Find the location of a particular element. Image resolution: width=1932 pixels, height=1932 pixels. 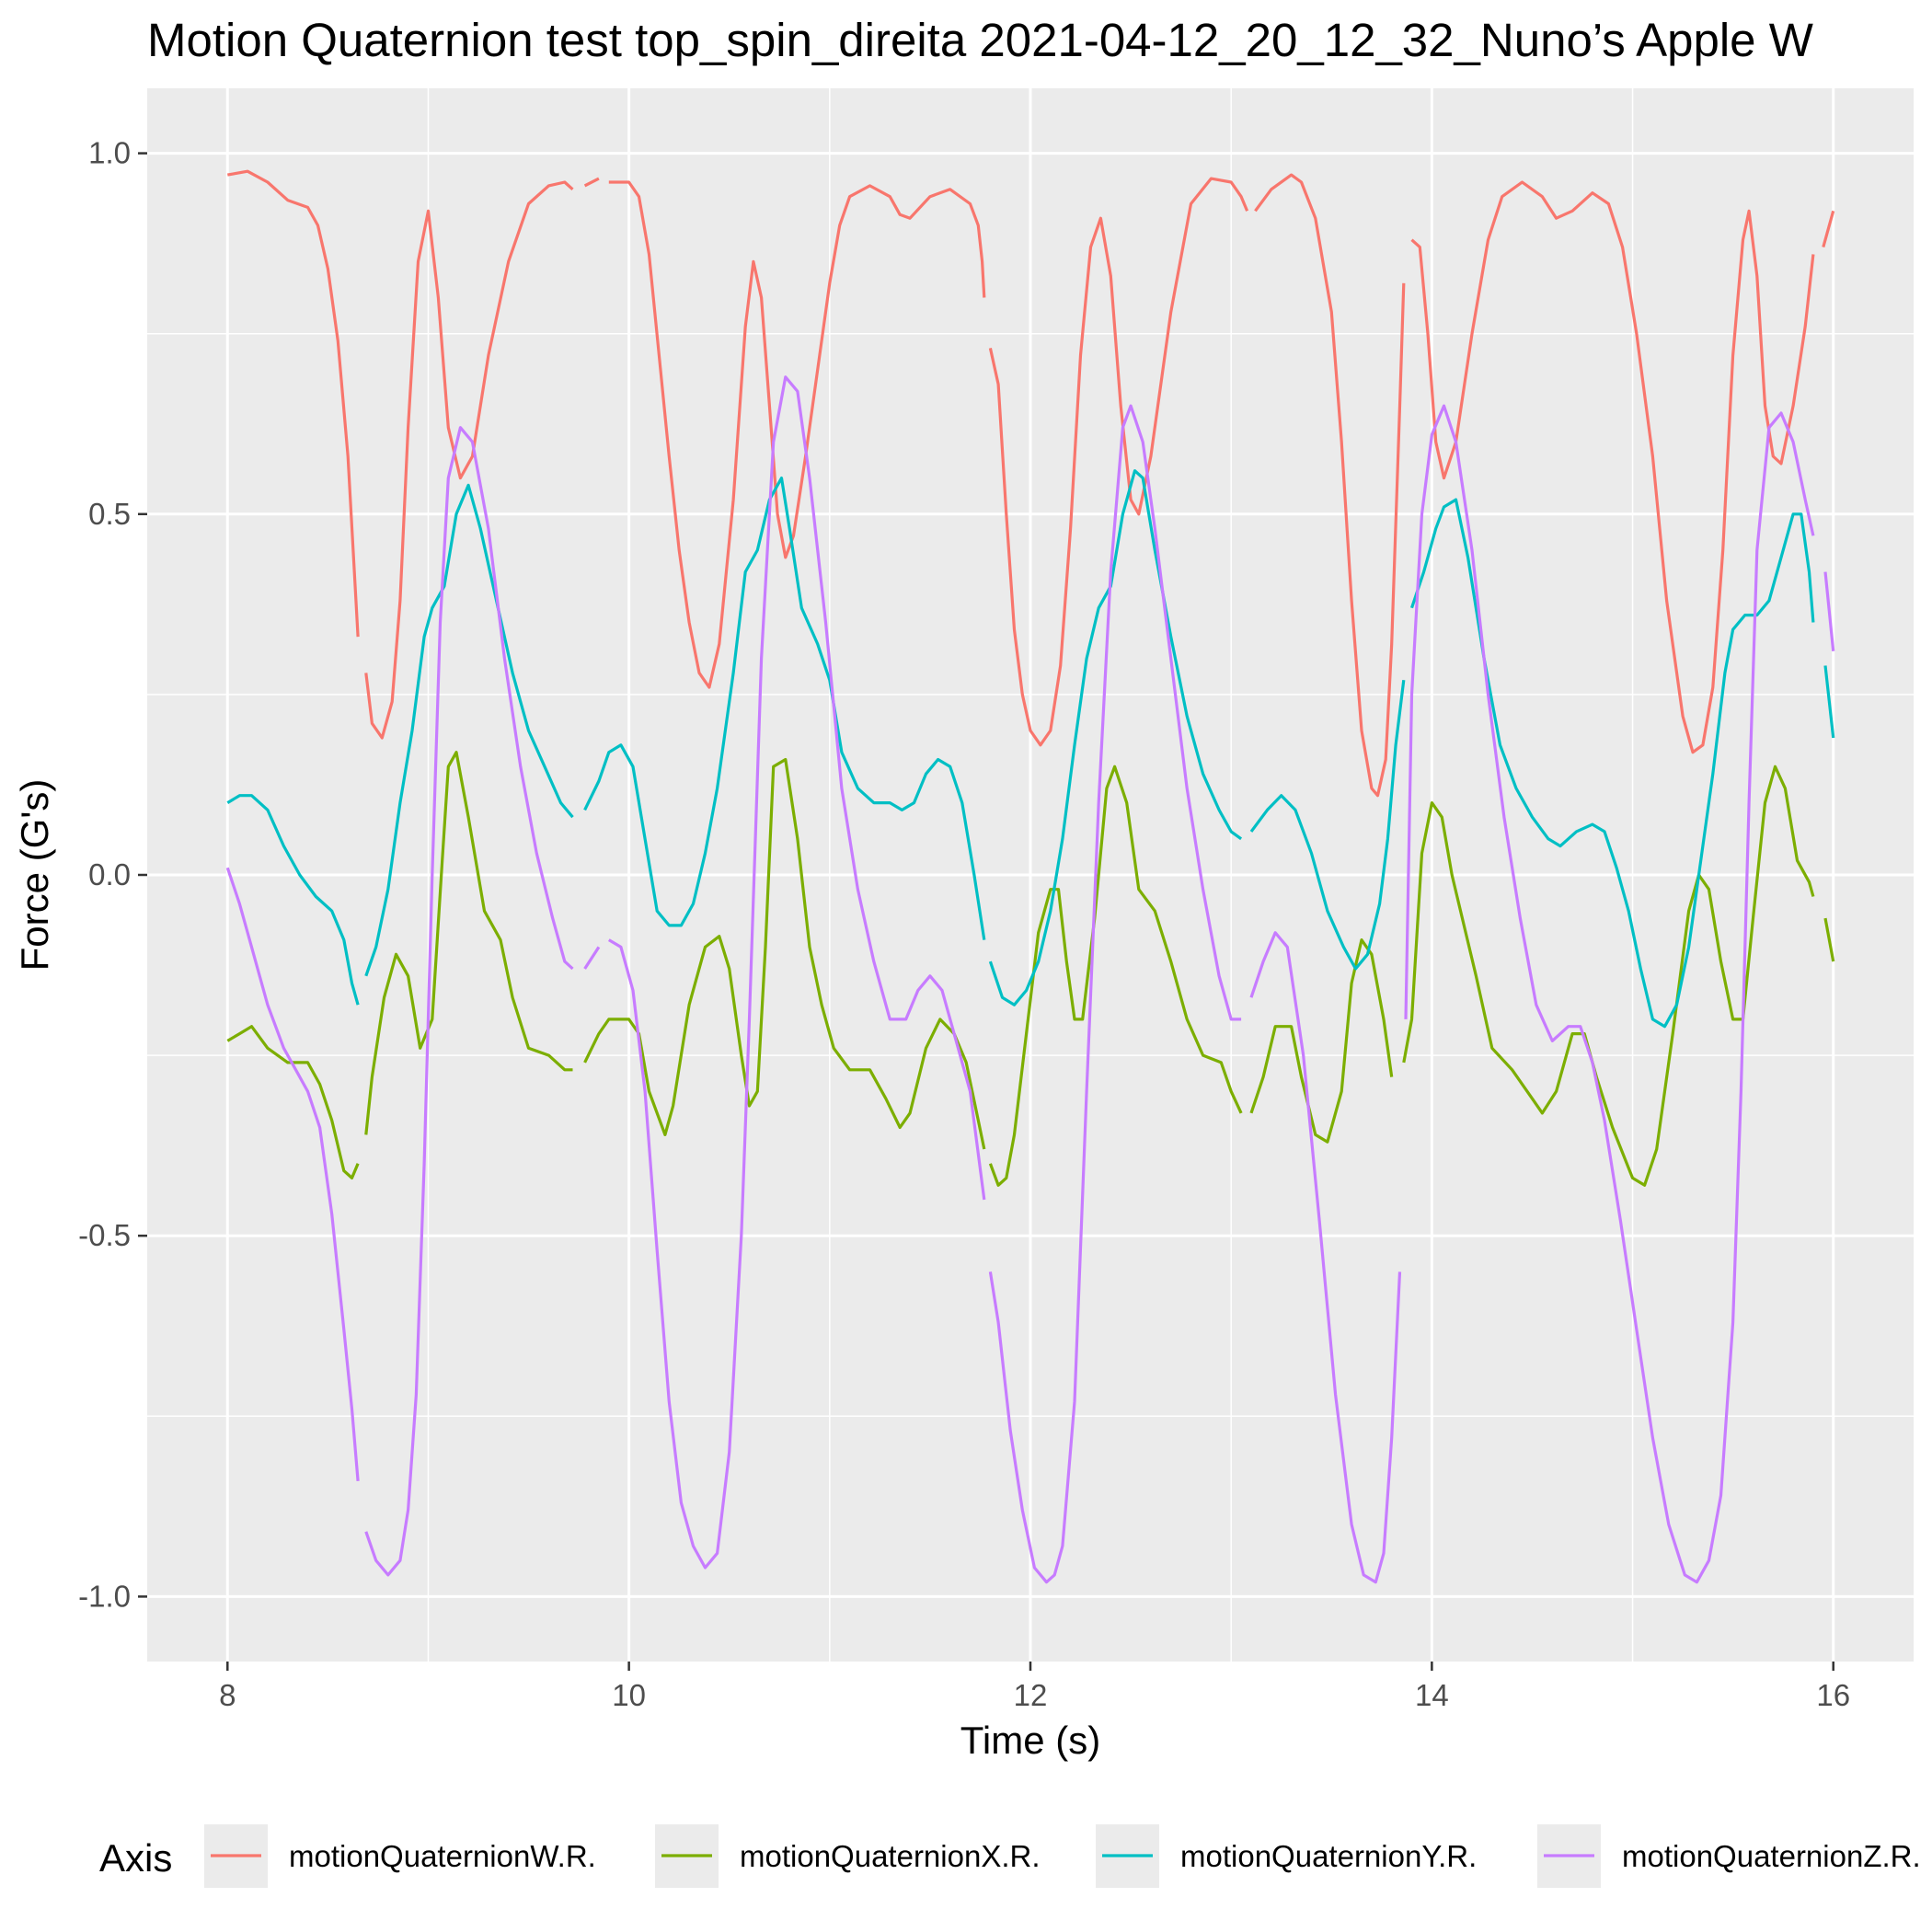

legend-item: motionQuaternionZ.R. is located at coordinates (1729, 1856).